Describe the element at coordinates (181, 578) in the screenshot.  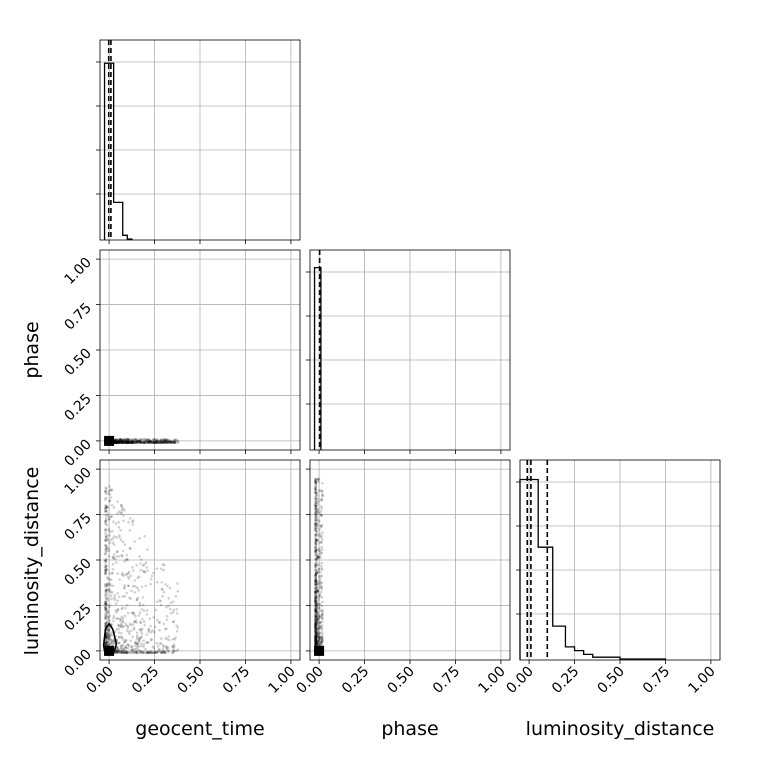
I see `panel-scatter-luminosity_distance-geocent_time: 0.00 0.25 0.50 0.75 1.00 0.00 0.25 0.50 0.75 1.00` at that location.